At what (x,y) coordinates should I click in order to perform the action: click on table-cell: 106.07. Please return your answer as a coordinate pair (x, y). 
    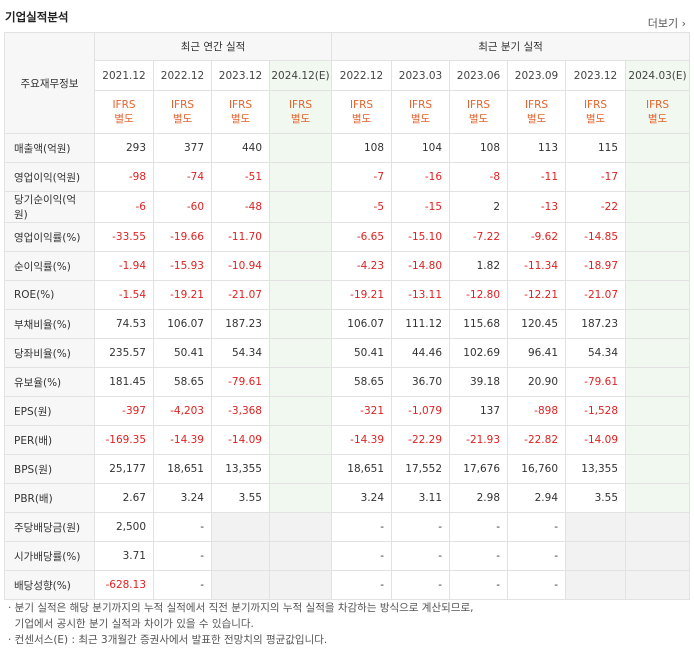
    Looking at the image, I should click on (362, 324).